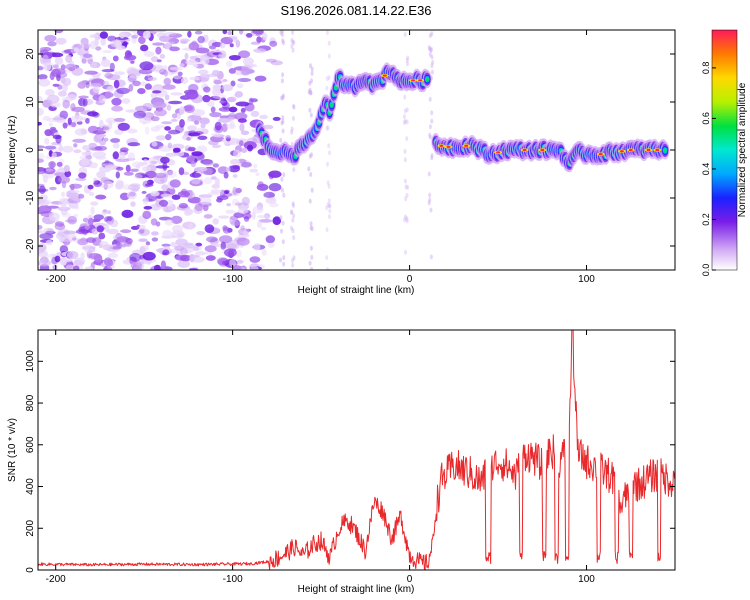 The width and height of the screenshot is (750, 600). Describe the element at coordinates (30, 54) in the screenshot. I see `y-tick-label: 20` at that location.